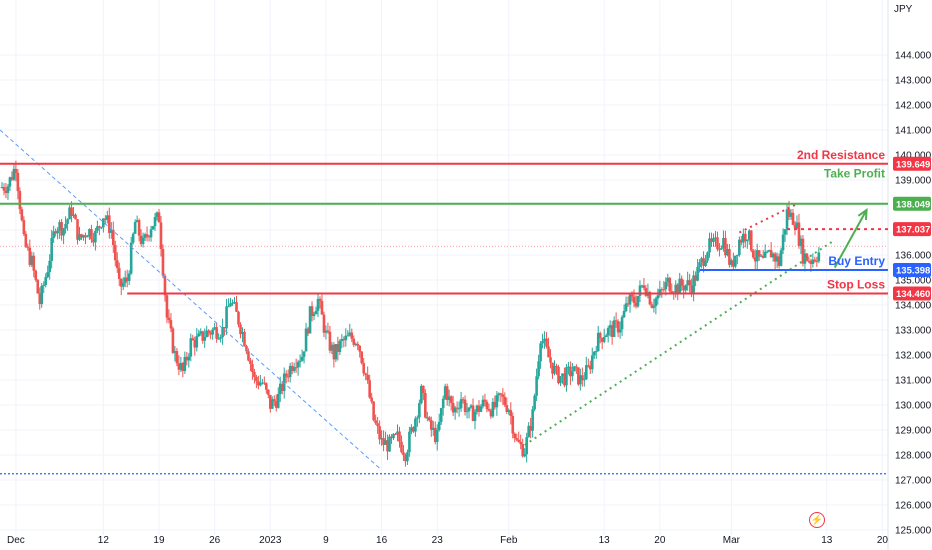 The width and height of the screenshot is (932, 550). What do you see at coordinates (817, 520) in the screenshot?
I see `lightning-bolt-icon: ⚡` at bounding box center [817, 520].